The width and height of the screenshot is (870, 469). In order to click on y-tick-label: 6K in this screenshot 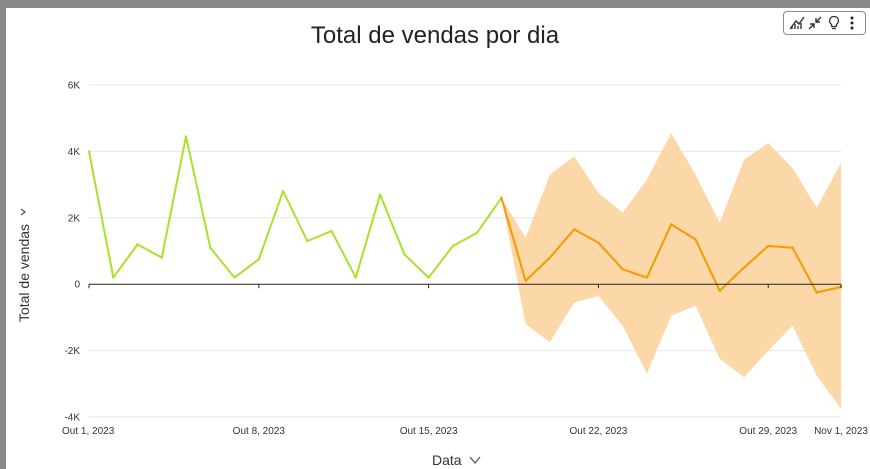, I will do `click(74, 86)`.